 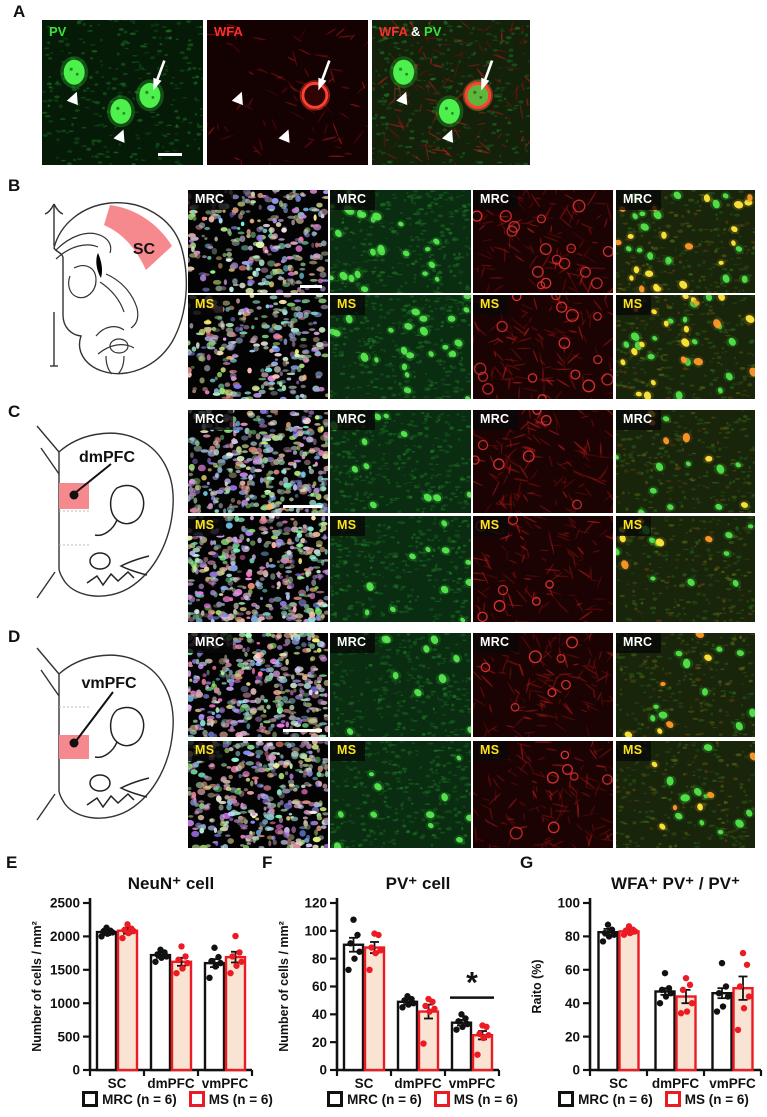 What do you see at coordinates (284, 986) in the screenshot?
I see `chart-F-ylabel: Number of cells / mm²` at bounding box center [284, 986].